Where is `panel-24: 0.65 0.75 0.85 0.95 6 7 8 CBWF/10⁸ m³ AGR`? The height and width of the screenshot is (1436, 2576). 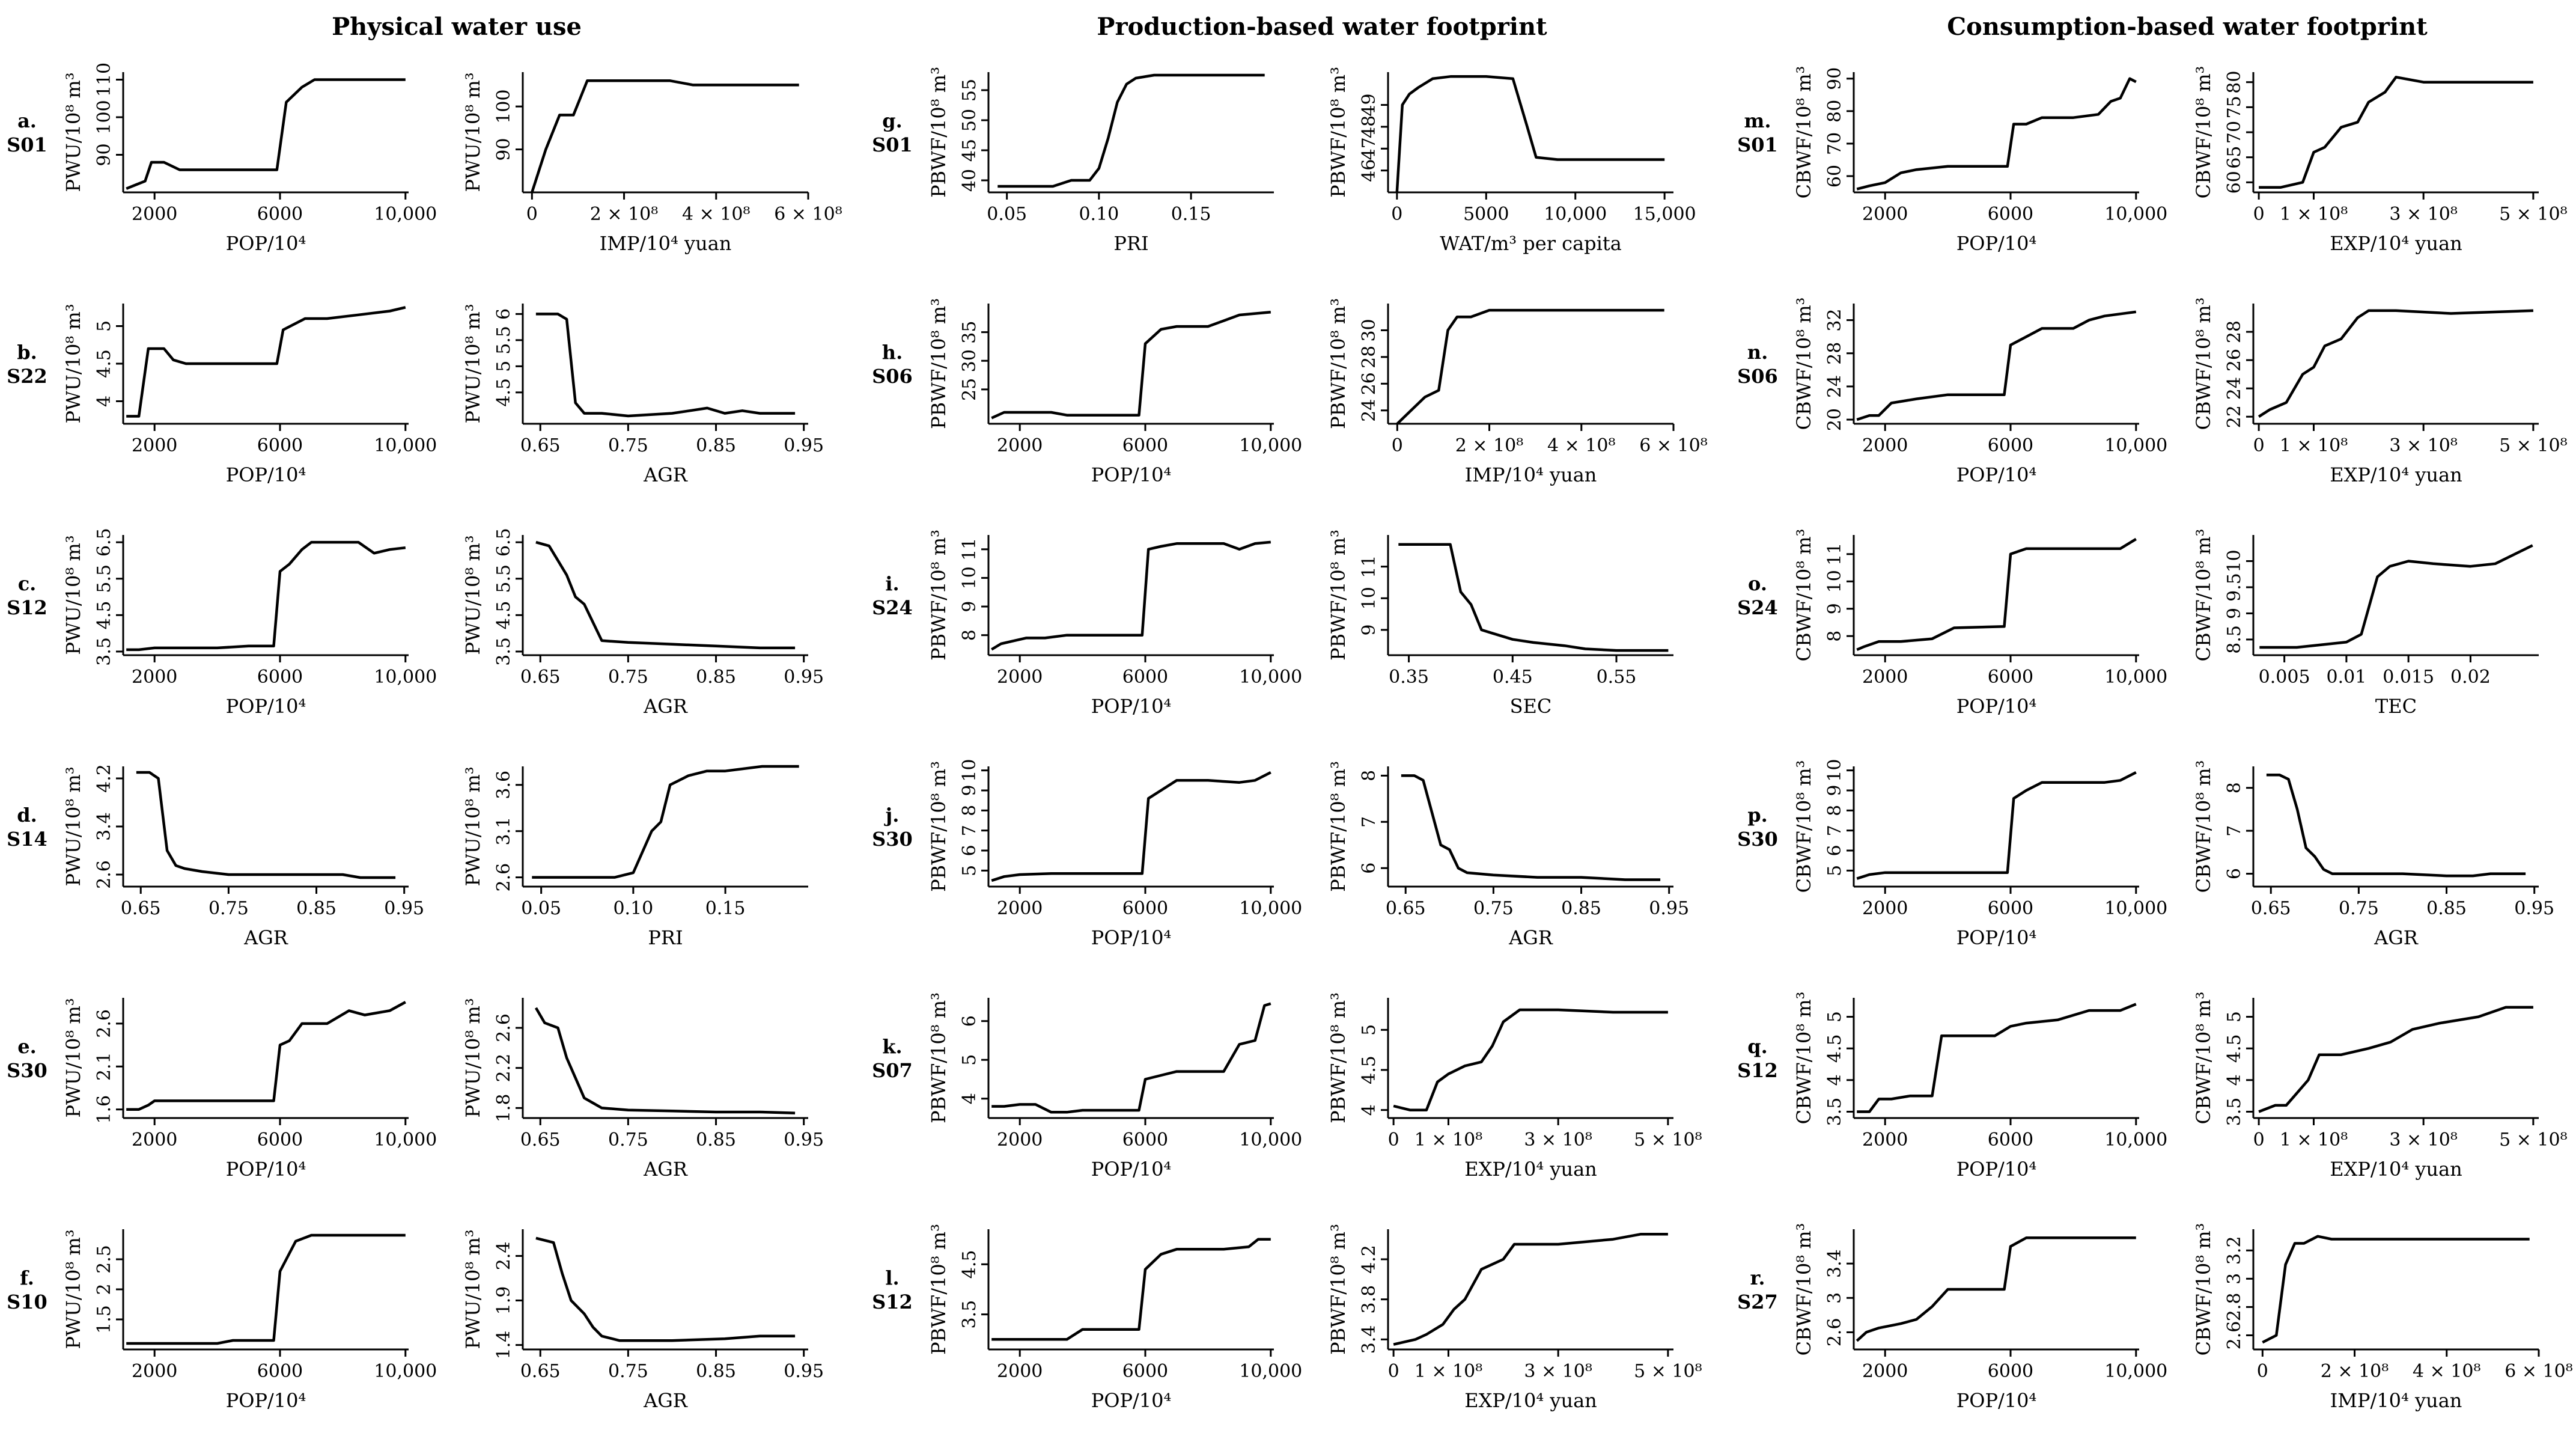 panel-24: 0.65 0.75 0.85 0.95 6 7 8 CBWF/10⁸ m³ AGR is located at coordinates (2373, 854).